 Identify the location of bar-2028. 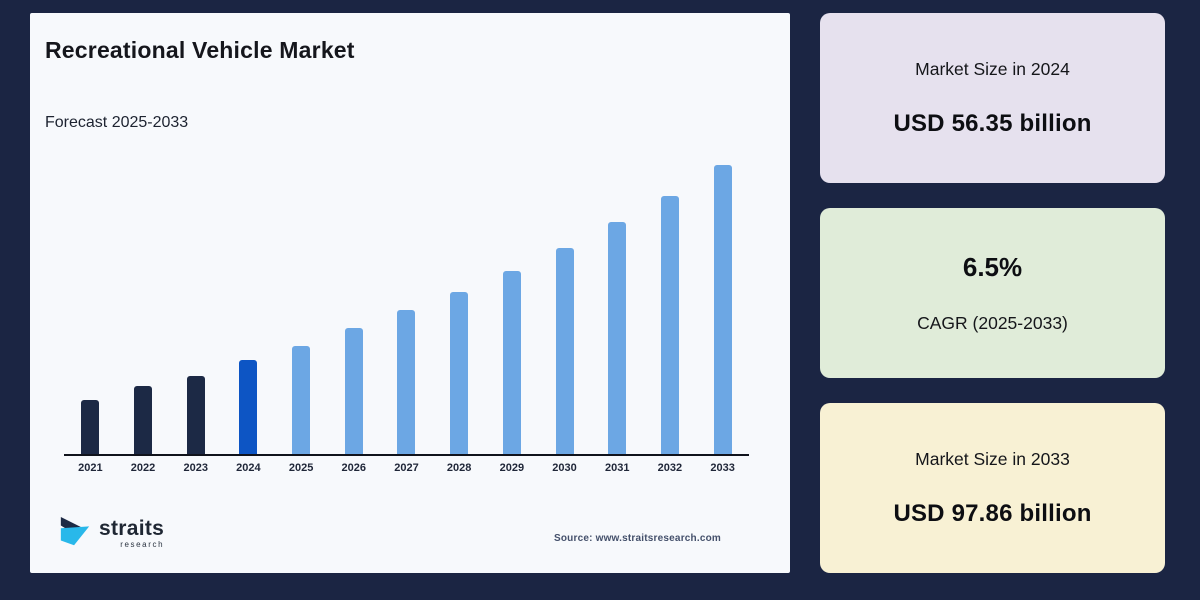
(459, 373).